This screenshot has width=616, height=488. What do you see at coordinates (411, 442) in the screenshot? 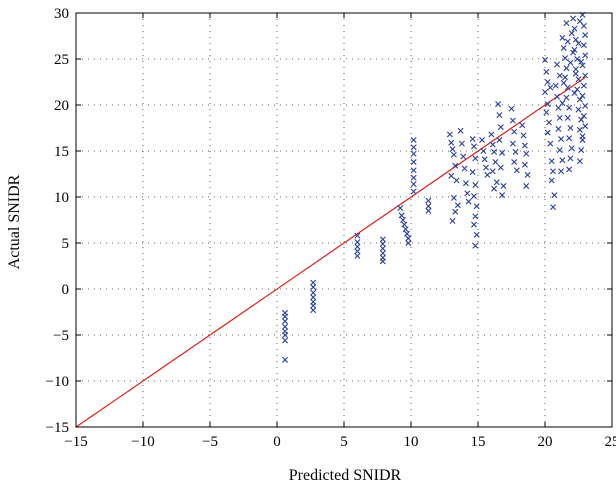
I see `x-tick-label: 10` at bounding box center [411, 442].